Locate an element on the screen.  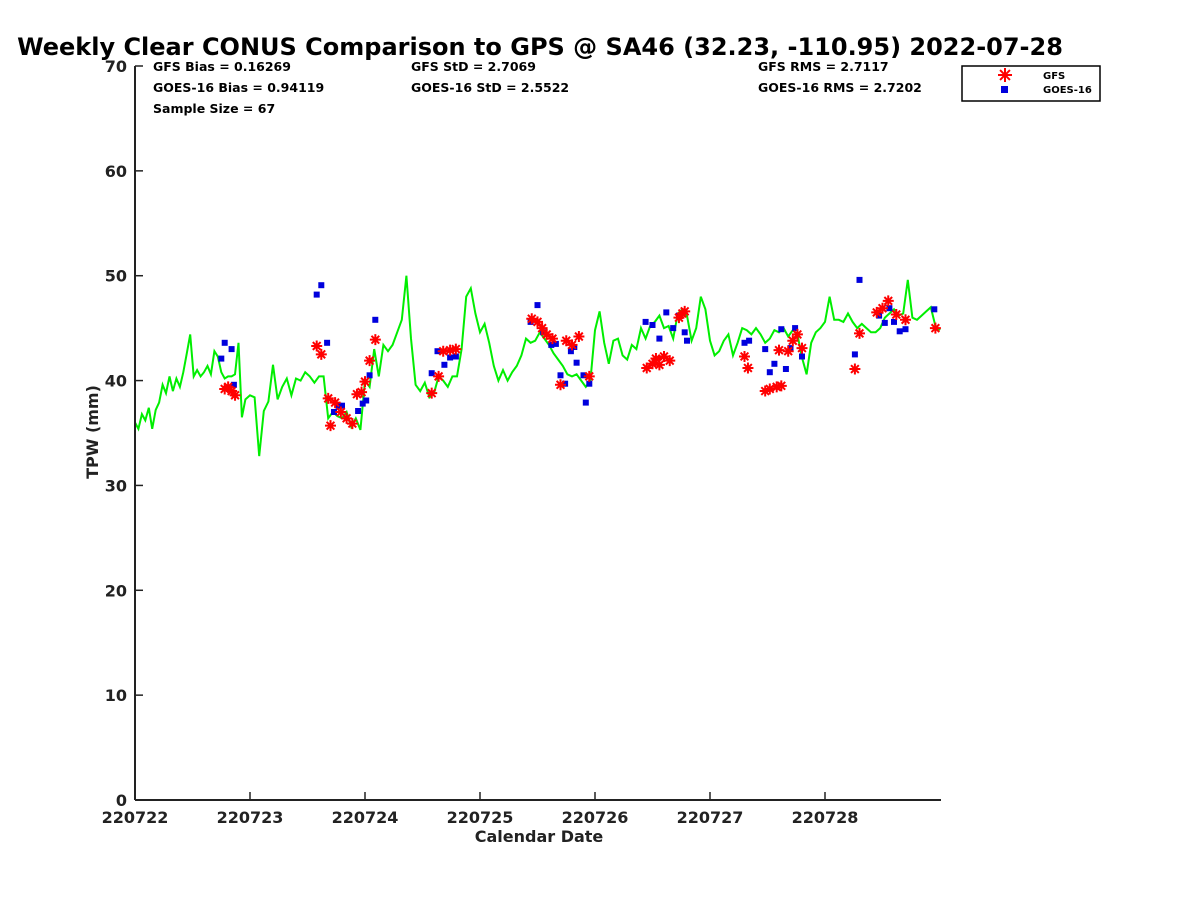
y-tick-label: 20 is located at coordinates (116, 590).